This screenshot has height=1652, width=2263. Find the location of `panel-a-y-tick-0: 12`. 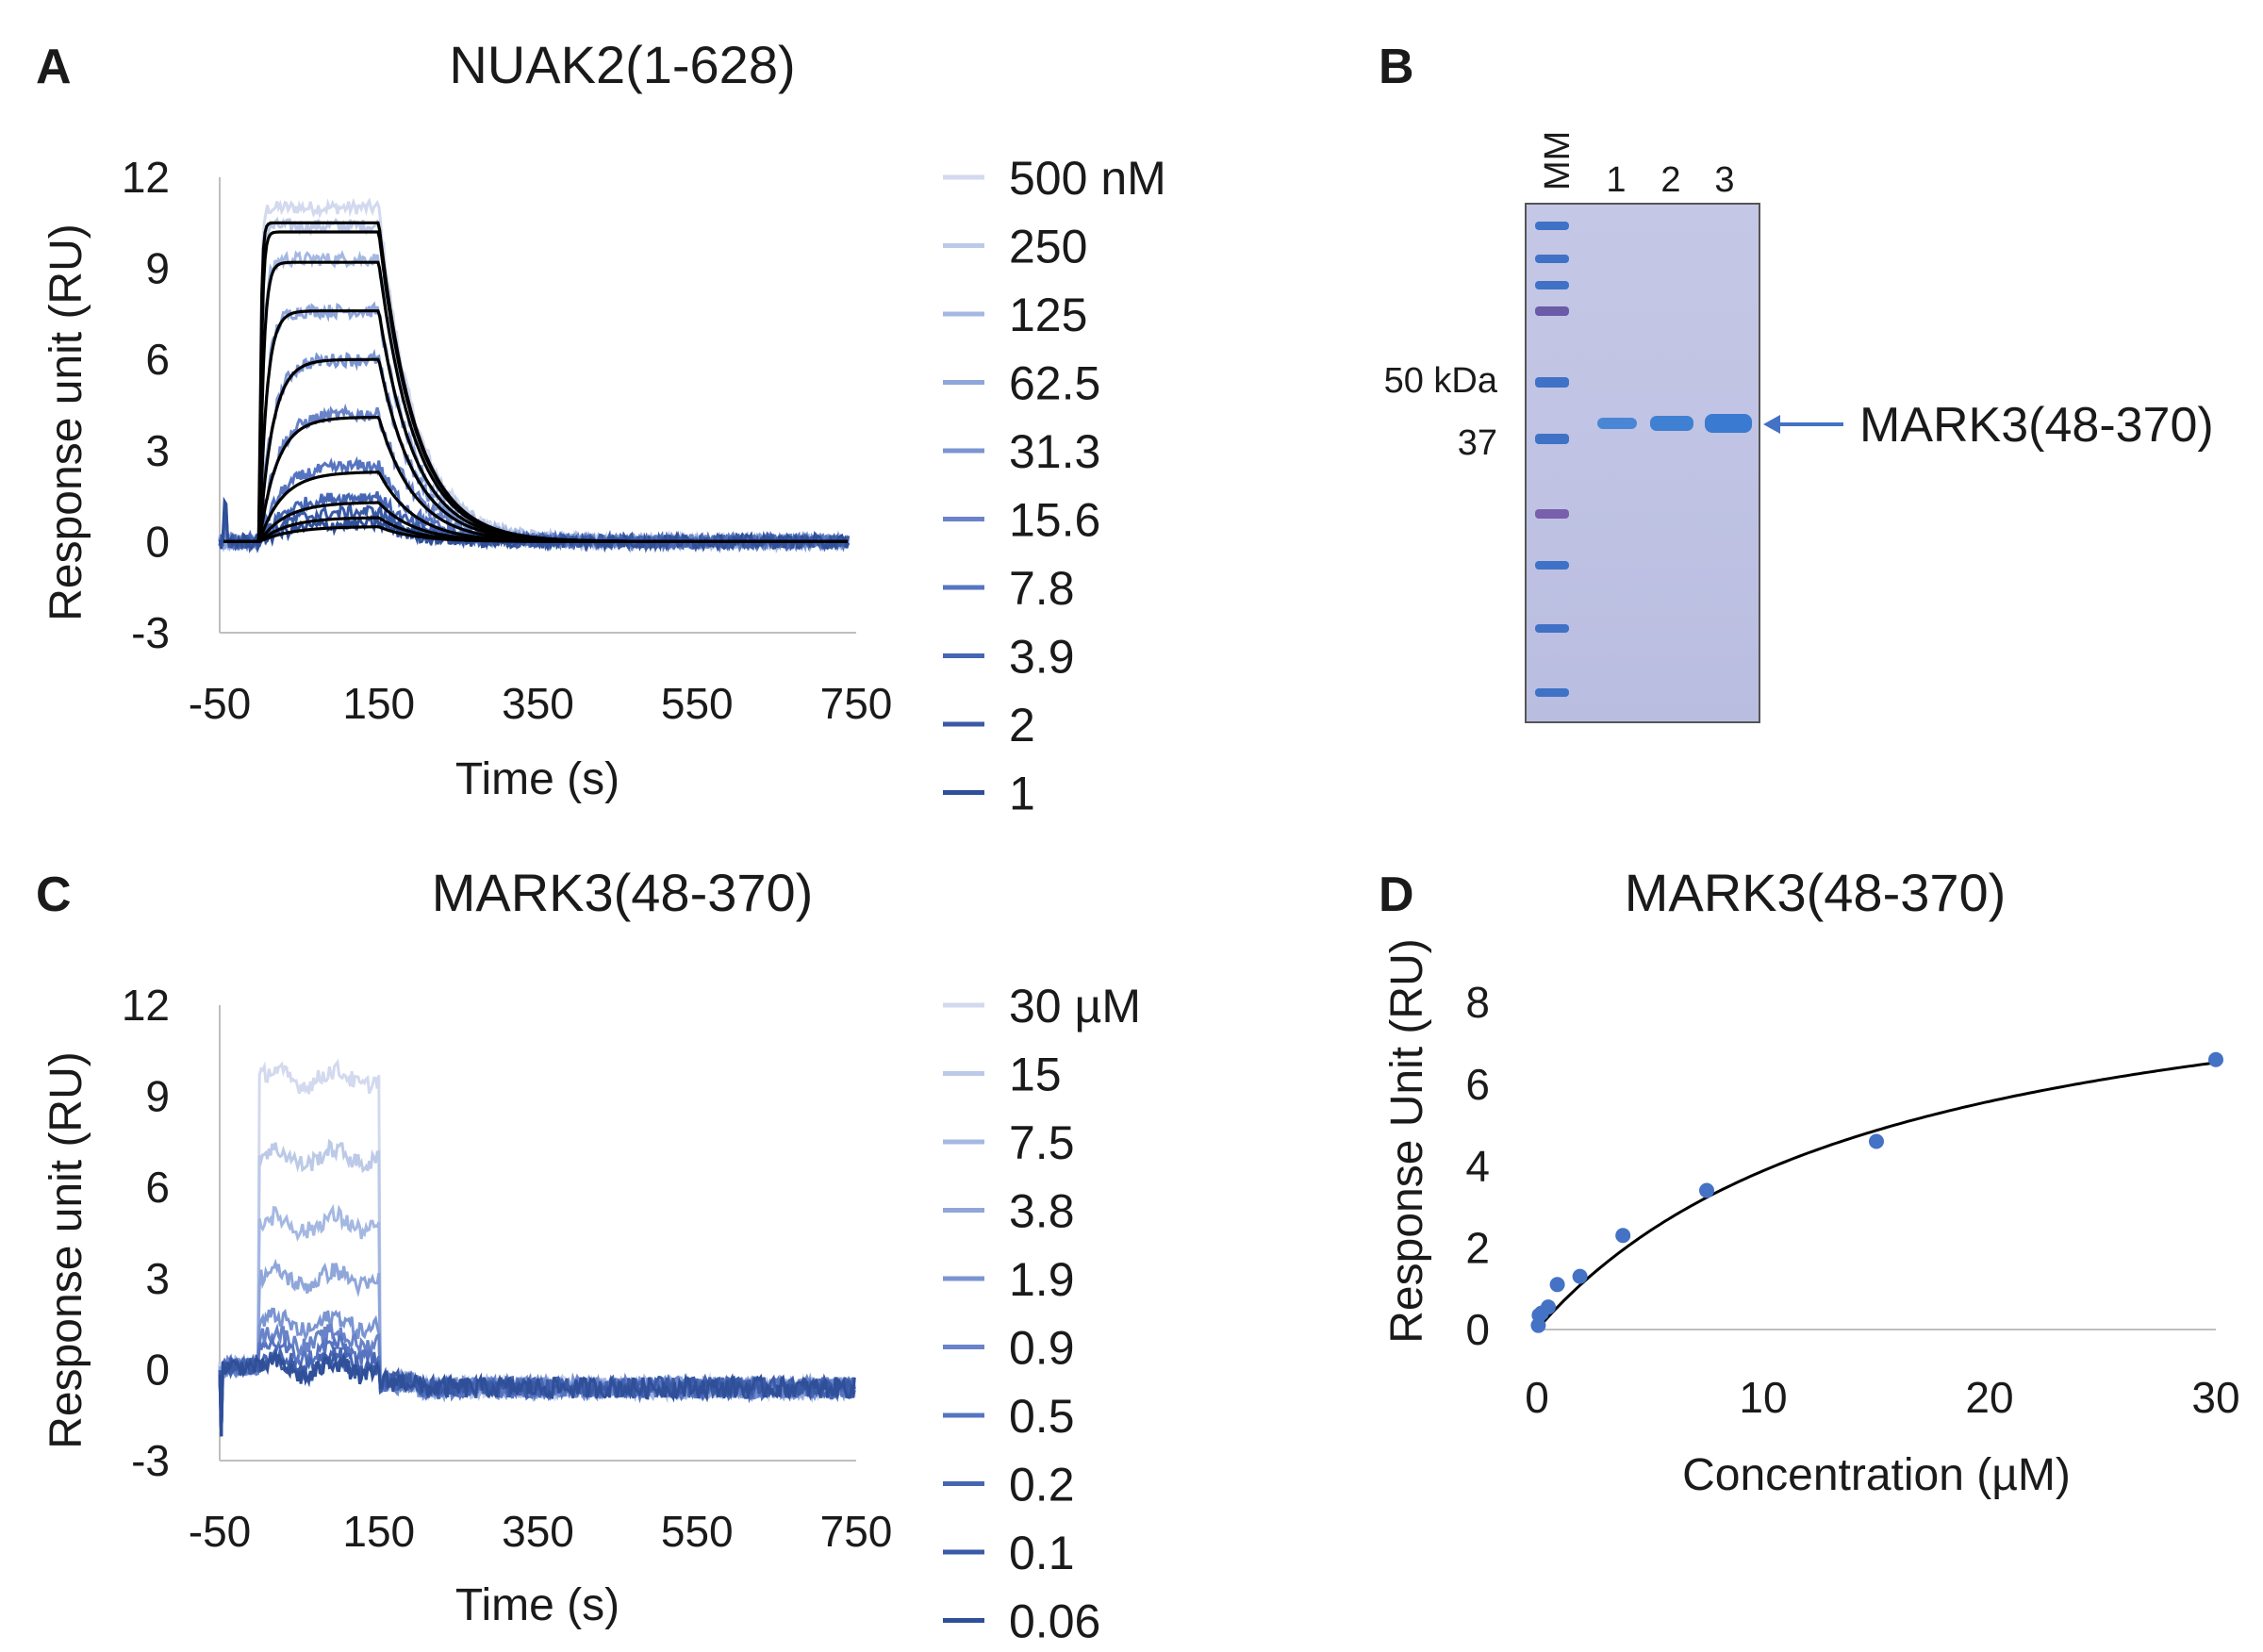

panel-a-y-tick-0: 12 is located at coordinates (146, 177).